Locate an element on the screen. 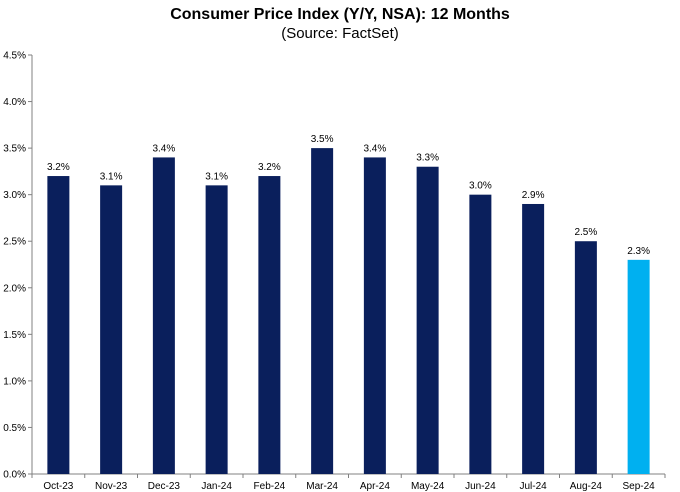 This screenshot has height=492, width=680. y-tick-label: 4.5% is located at coordinates (14, 56).